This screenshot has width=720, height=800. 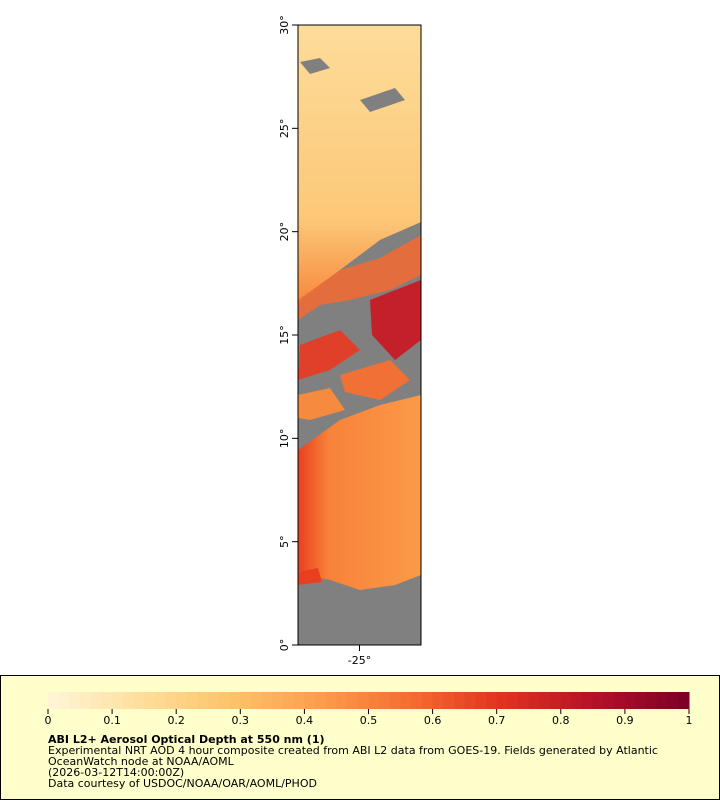 I want to click on colorbar-tick-label: 0.4, so click(x=305, y=720).